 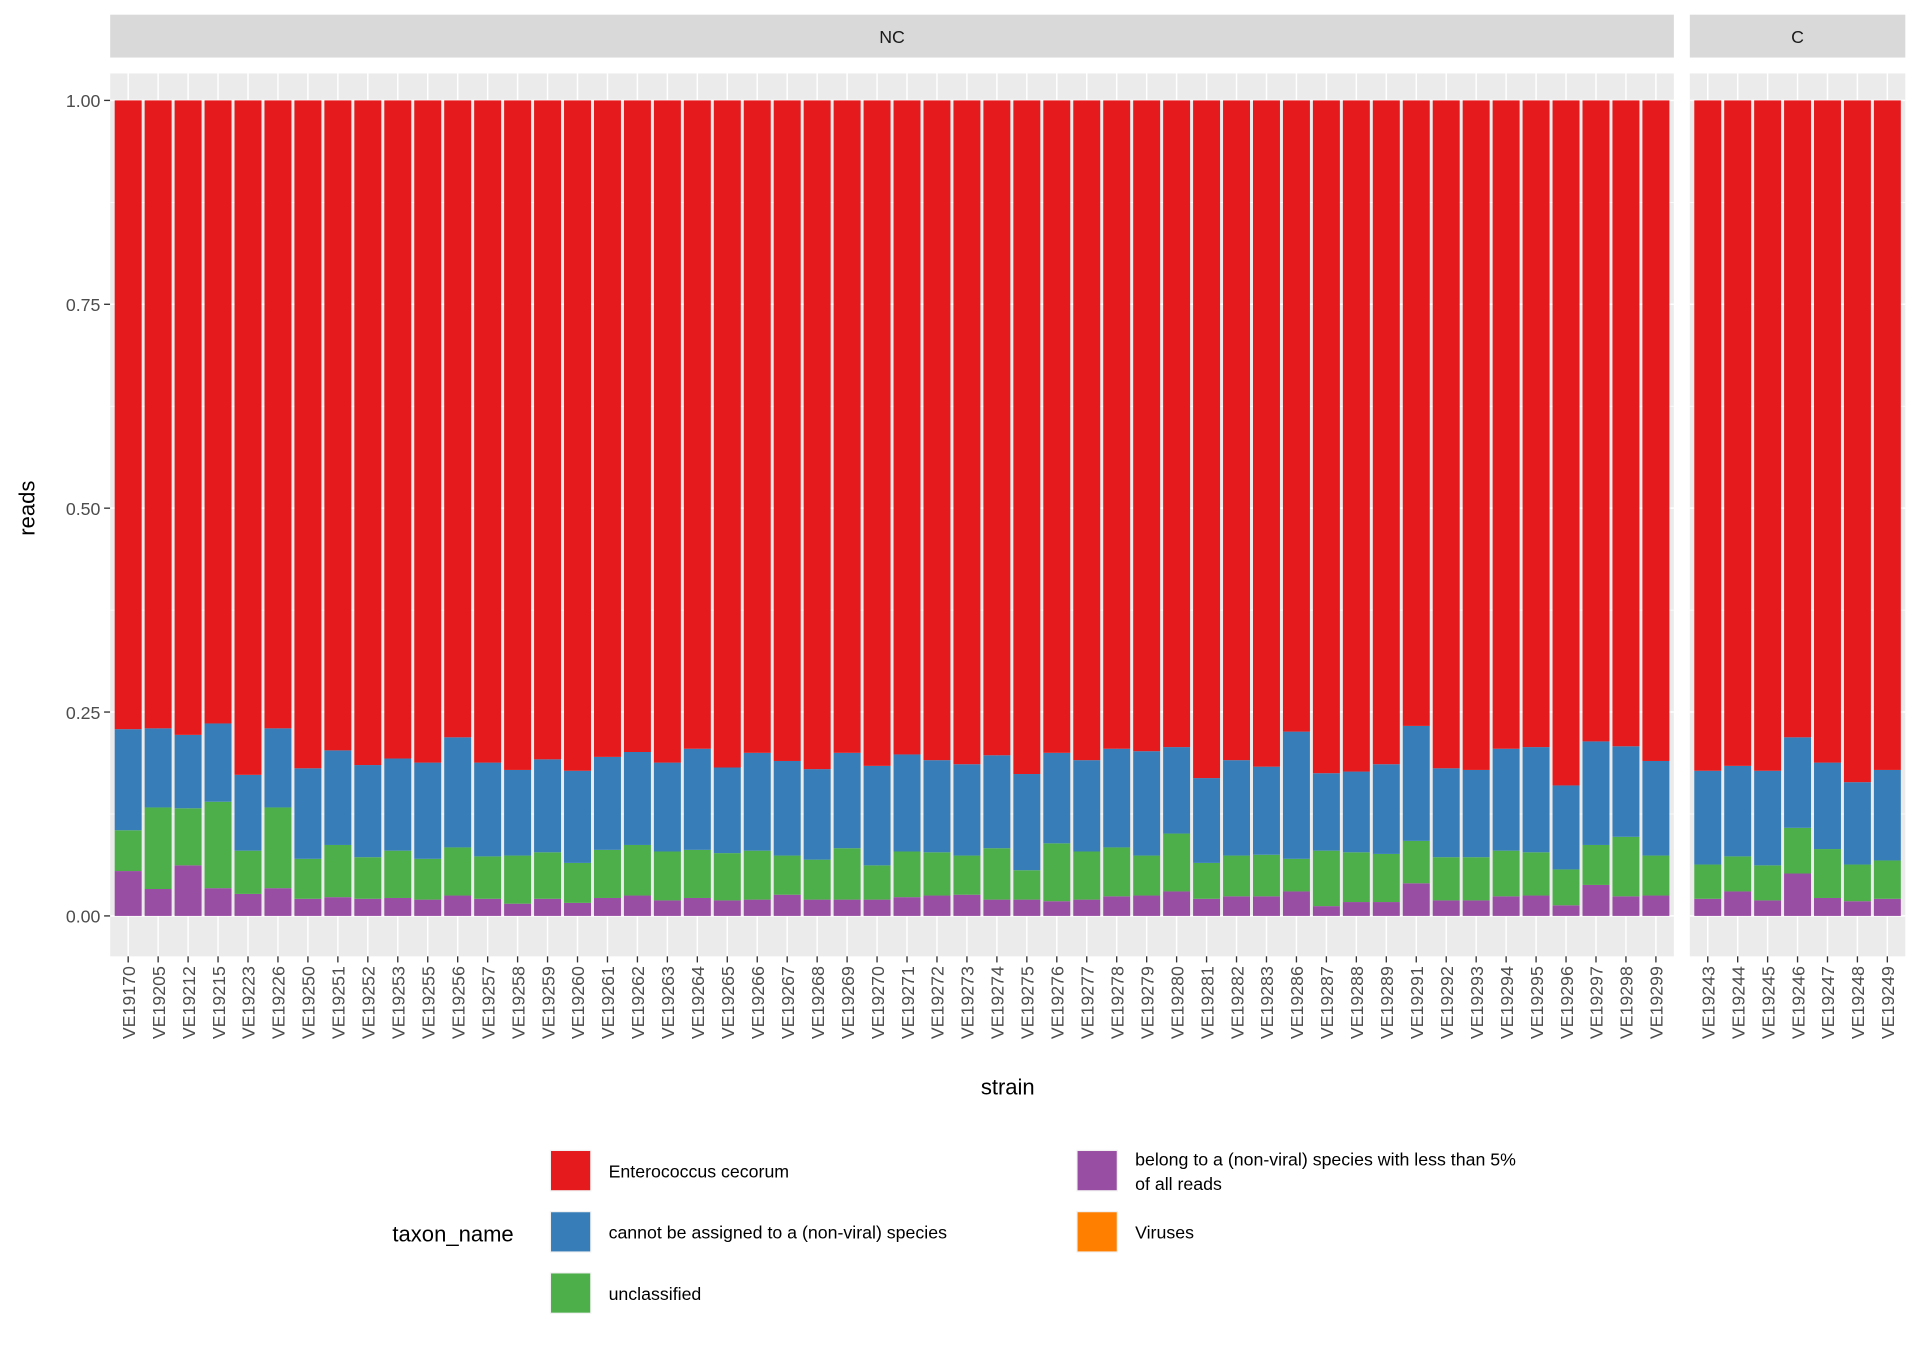 What do you see at coordinates (1117, 798) in the screenshot?
I see `bar-segment-unassigned-ve19278` at bounding box center [1117, 798].